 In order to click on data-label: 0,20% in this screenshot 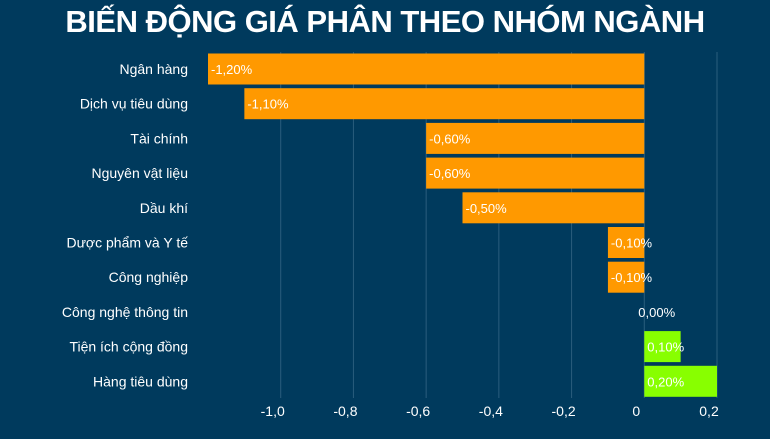, I will do `click(665, 381)`.